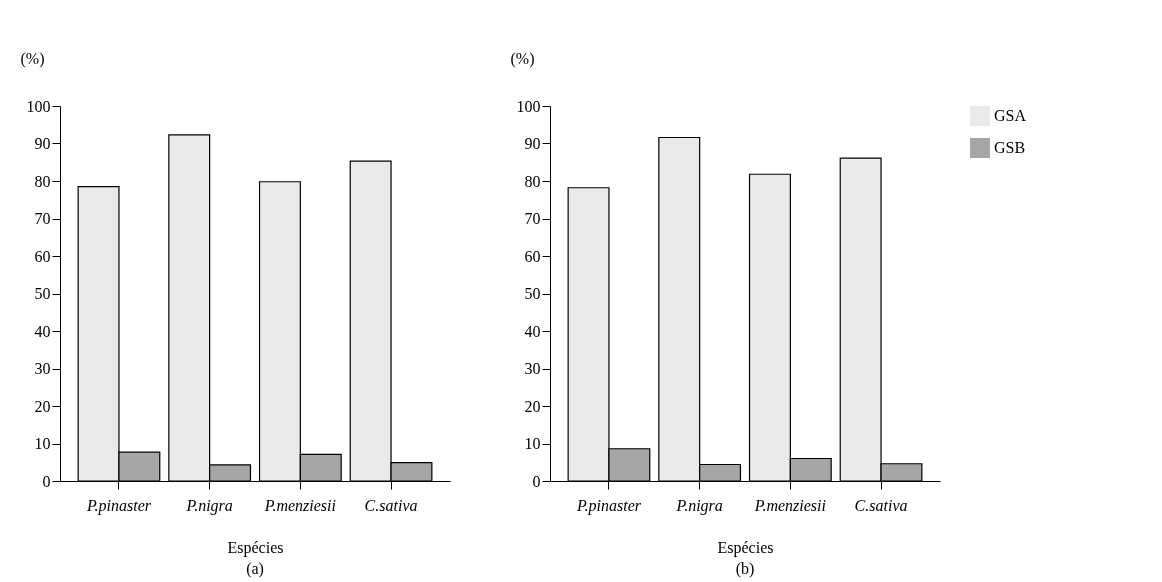 The width and height of the screenshot is (1162, 582). Describe the element at coordinates (255, 569) in the screenshot. I see `text: (a)` at that location.